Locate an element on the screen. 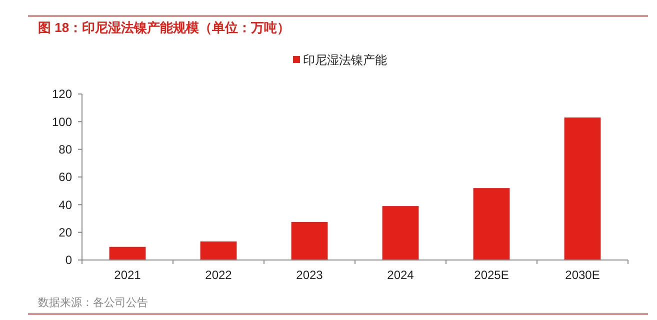  y-tick-label: 80 is located at coordinates (65, 149).